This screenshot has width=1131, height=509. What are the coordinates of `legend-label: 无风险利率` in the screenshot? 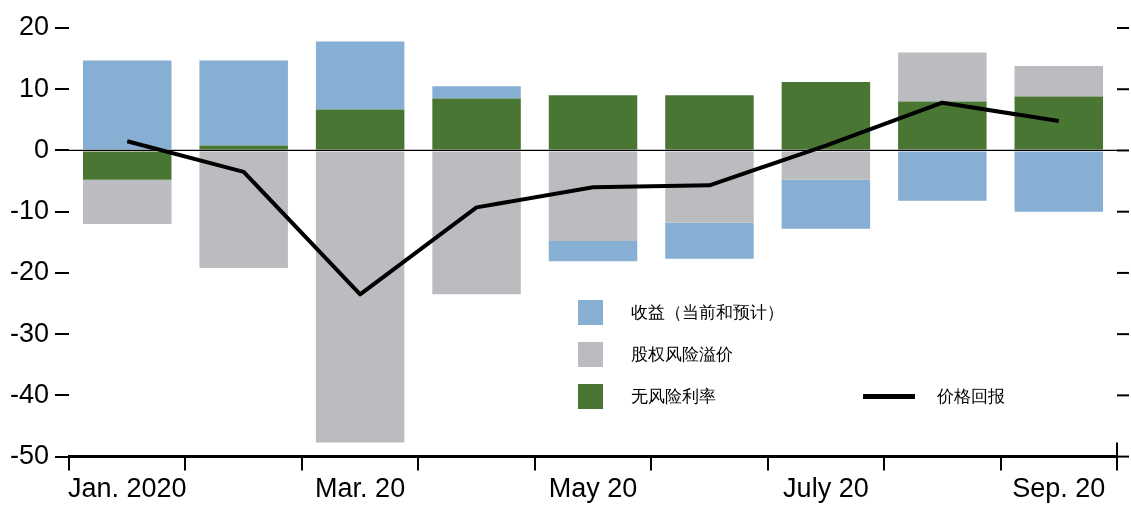 It's located at (673, 397).